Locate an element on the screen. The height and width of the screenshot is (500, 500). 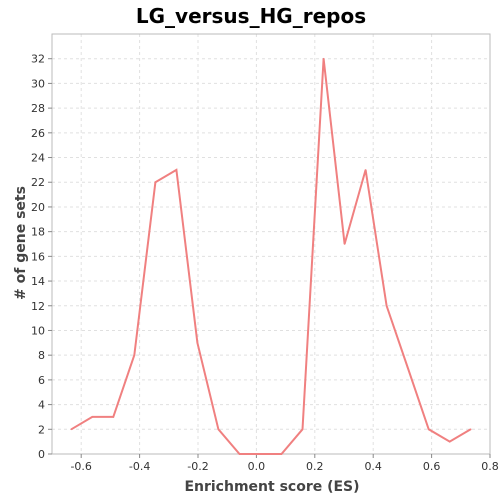
y-axis-label: # of gene sets is located at coordinates (21, 243).